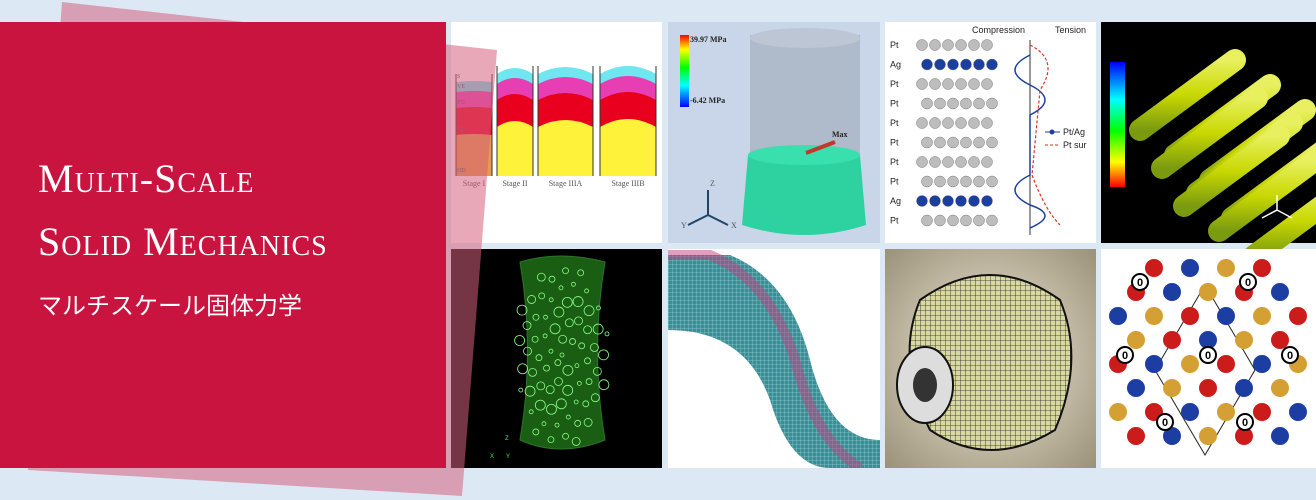  What do you see at coordinates (684, 225) in the screenshot?
I see `label: Y` at bounding box center [684, 225].